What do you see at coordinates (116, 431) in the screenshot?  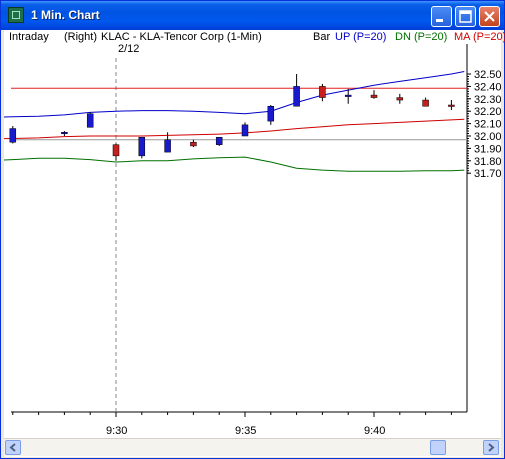 I see `x-tick-label: 9:30` at bounding box center [116, 431].